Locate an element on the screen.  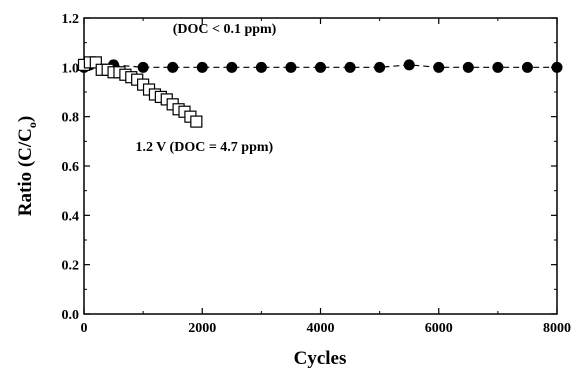
x-tick-label: 8000 is located at coordinates (557, 328).